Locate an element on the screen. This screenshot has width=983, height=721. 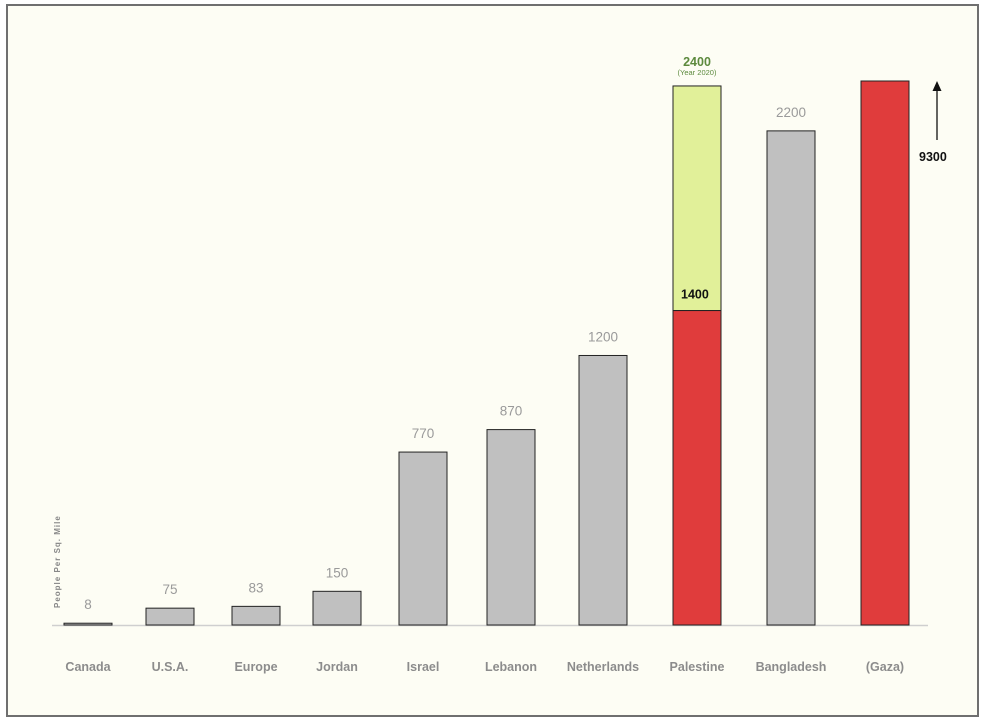
bar-europe is located at coordinates (256, 615).